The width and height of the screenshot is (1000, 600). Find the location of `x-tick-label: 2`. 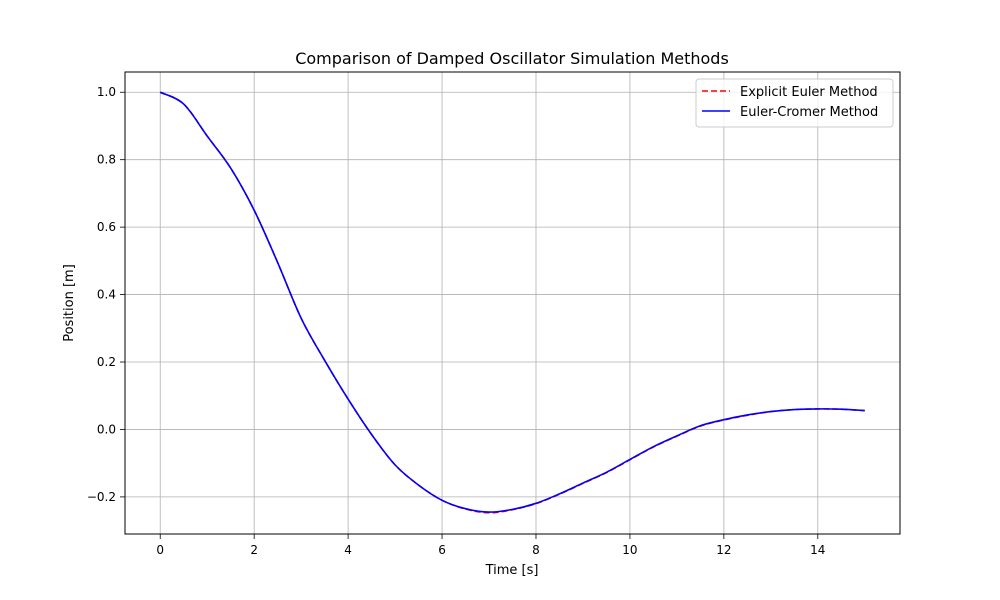

x-tick-label: 2 is located at coordinates (254, 550).